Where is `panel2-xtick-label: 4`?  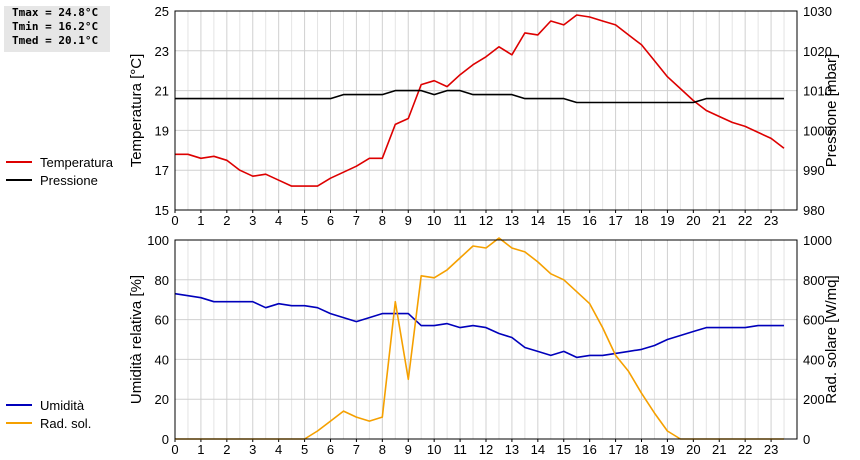 panel2-xtick-label: 4 is located at coordinates (278, 449).